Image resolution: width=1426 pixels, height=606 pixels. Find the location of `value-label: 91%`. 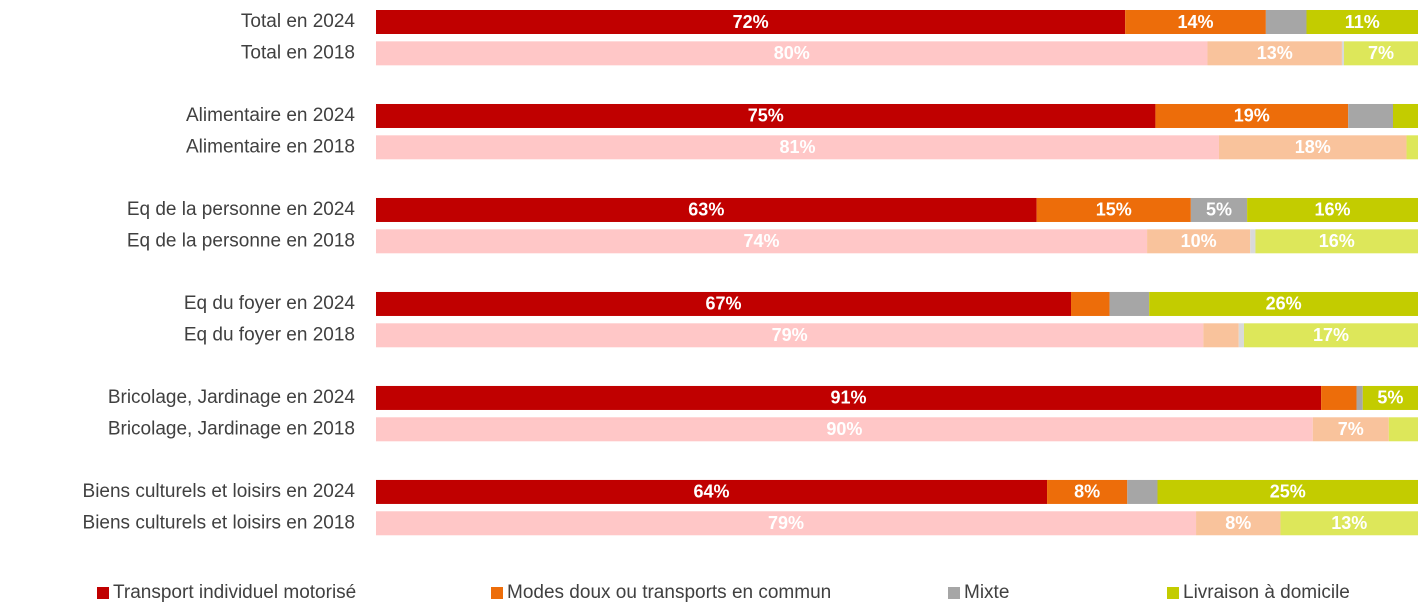

value-label: 91% is located at coordinates (849, 398).